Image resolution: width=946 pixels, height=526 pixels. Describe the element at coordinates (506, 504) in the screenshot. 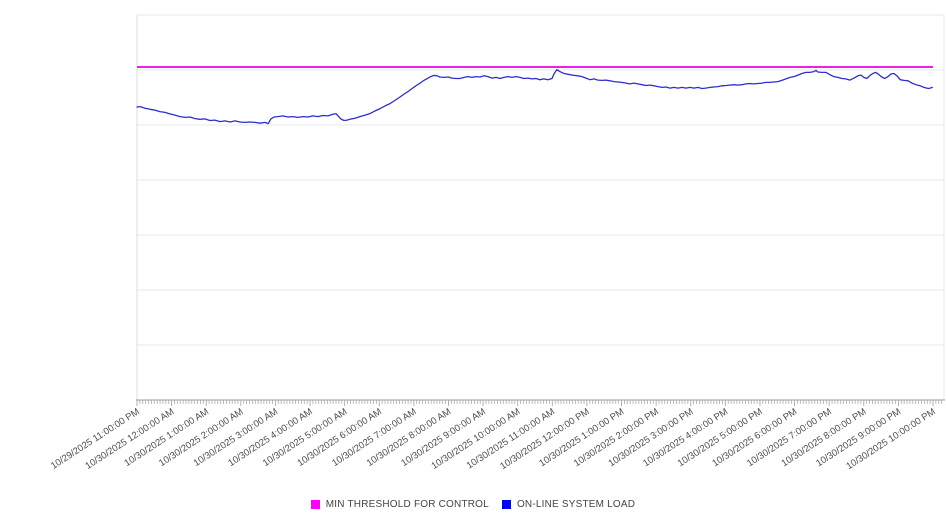

I see `legend-swatch-load` at that location.